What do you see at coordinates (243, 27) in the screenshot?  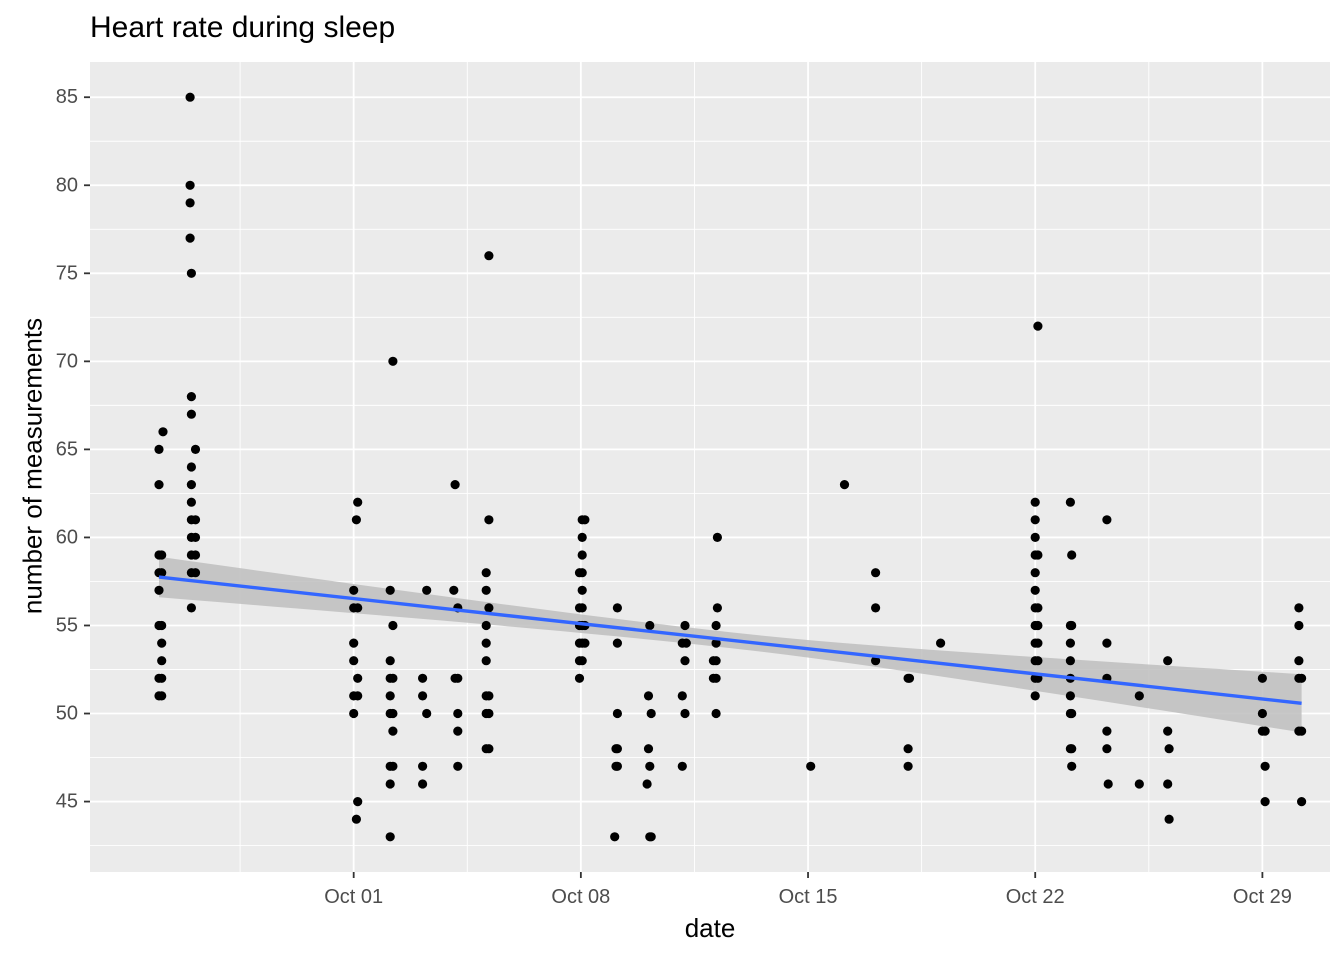 I see `chart-title: Heart rate during sleep` at bounding box center [243, 27].